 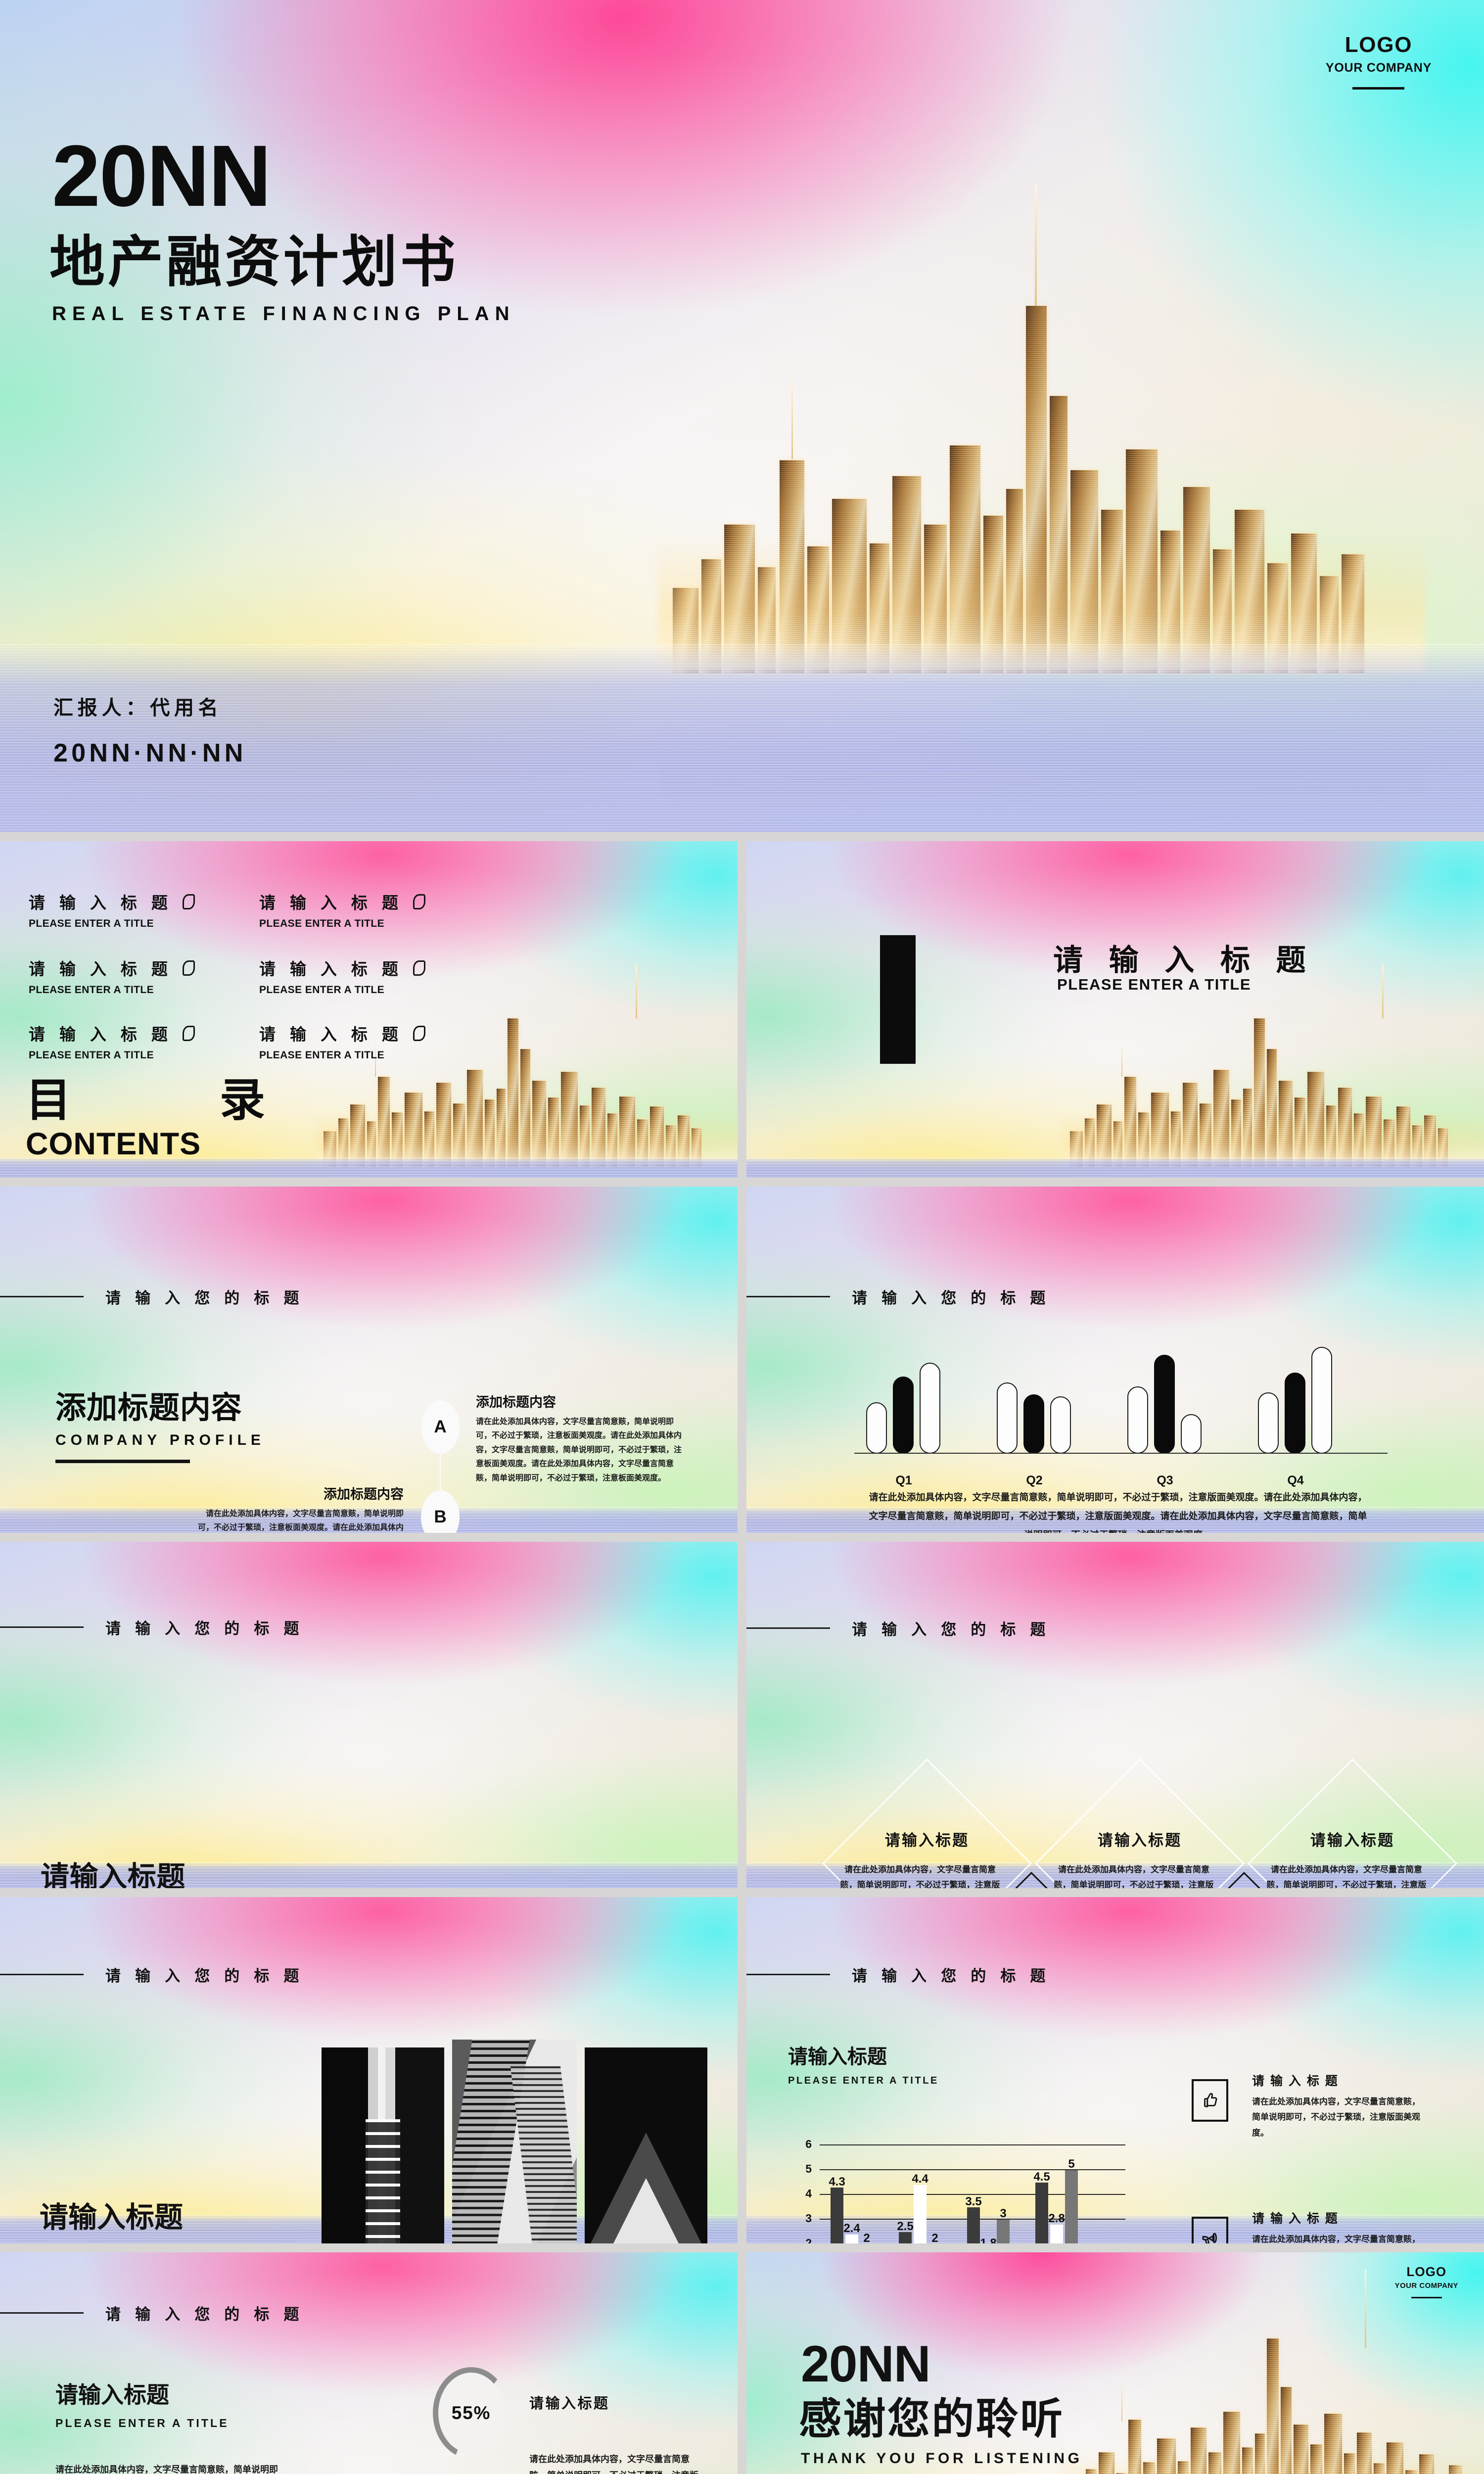 What do you see at coordinates (113, 1875) in the screenshot?
I see `fan-title-cn: 请输入标题` at bounding box center [113, 1875].